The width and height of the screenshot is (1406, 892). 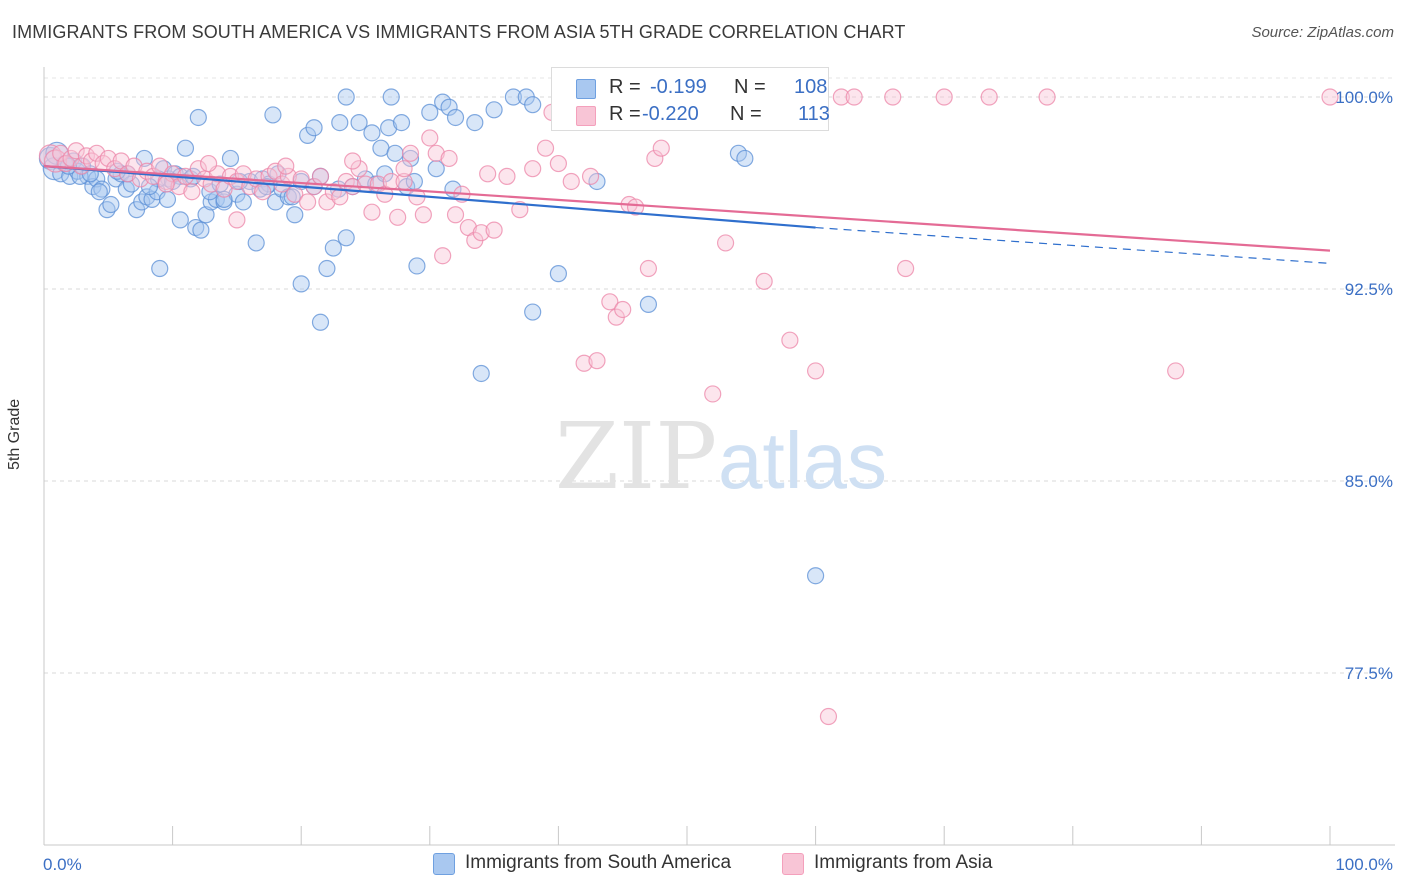 What do you see at coordinates (1322, 32) in the screenshot?
I see `chart-source: Source: ZipAtlas.com` at bounding box center [1322, 32].